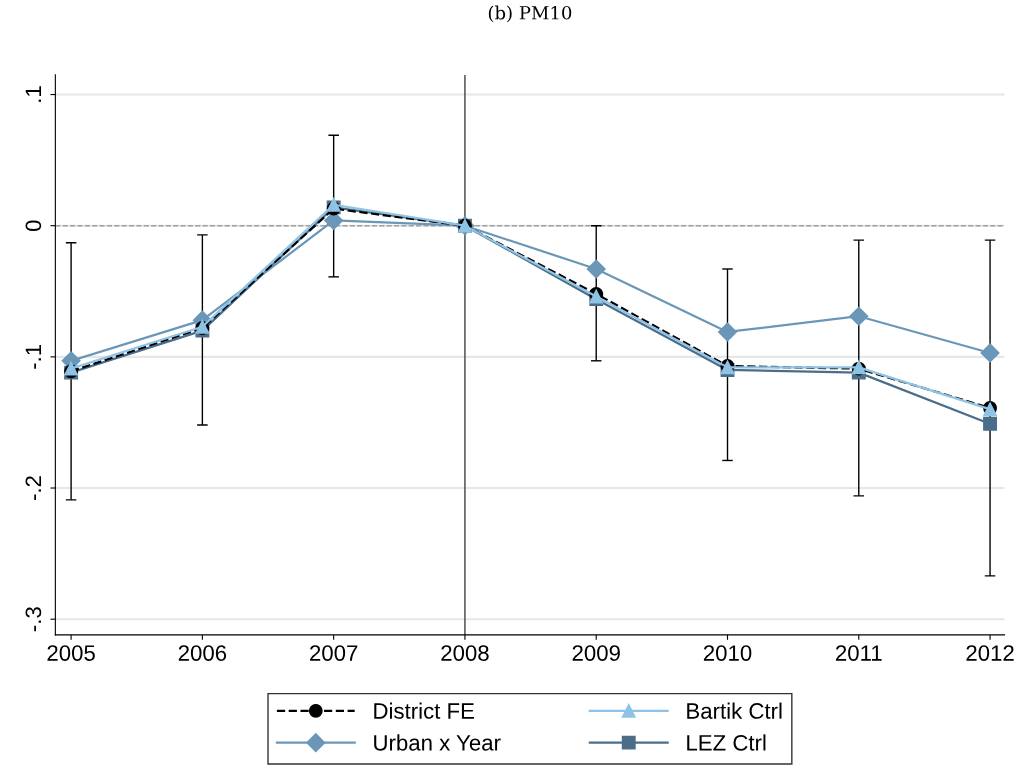 The image size is (1025, 780). I want to click on y-tick-label: -.2, so click(33, 488).